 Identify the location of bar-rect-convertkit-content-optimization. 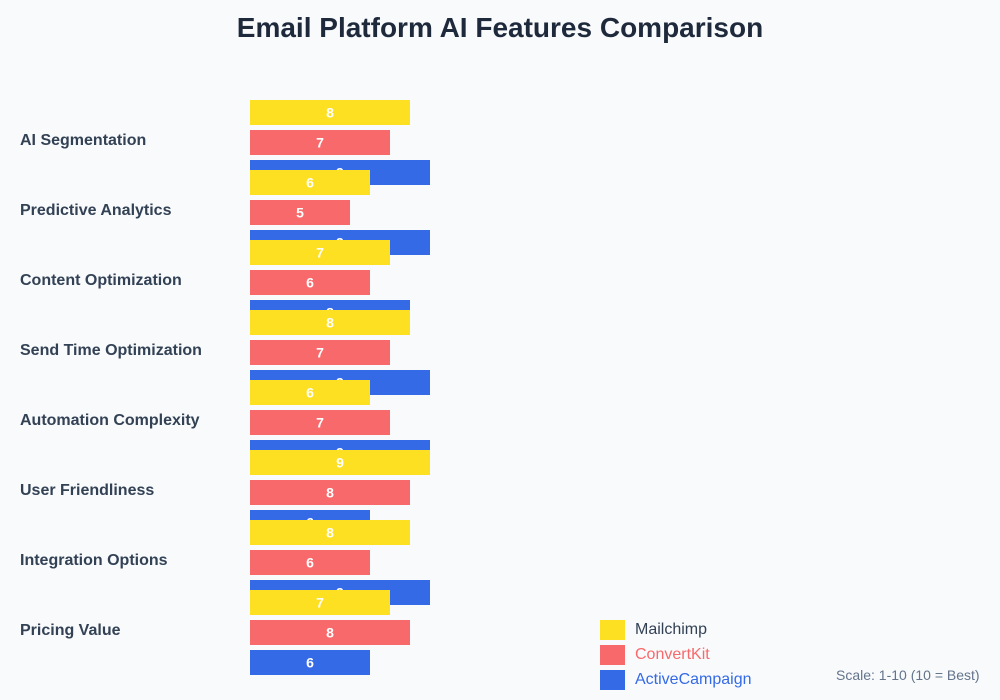
(310, 282).